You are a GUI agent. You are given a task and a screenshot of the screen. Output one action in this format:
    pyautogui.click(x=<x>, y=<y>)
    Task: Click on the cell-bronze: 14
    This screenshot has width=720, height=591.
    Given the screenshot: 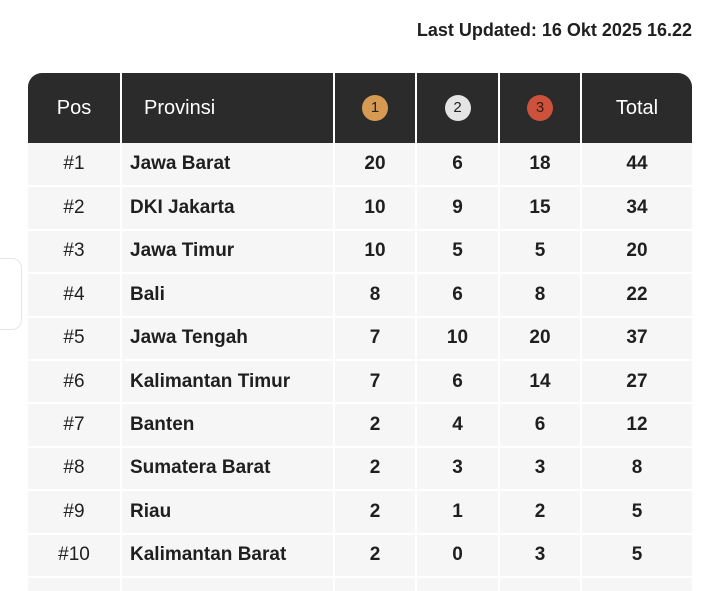 What is the action you would take?
    pyautogui.click(x=540, y=382)
    